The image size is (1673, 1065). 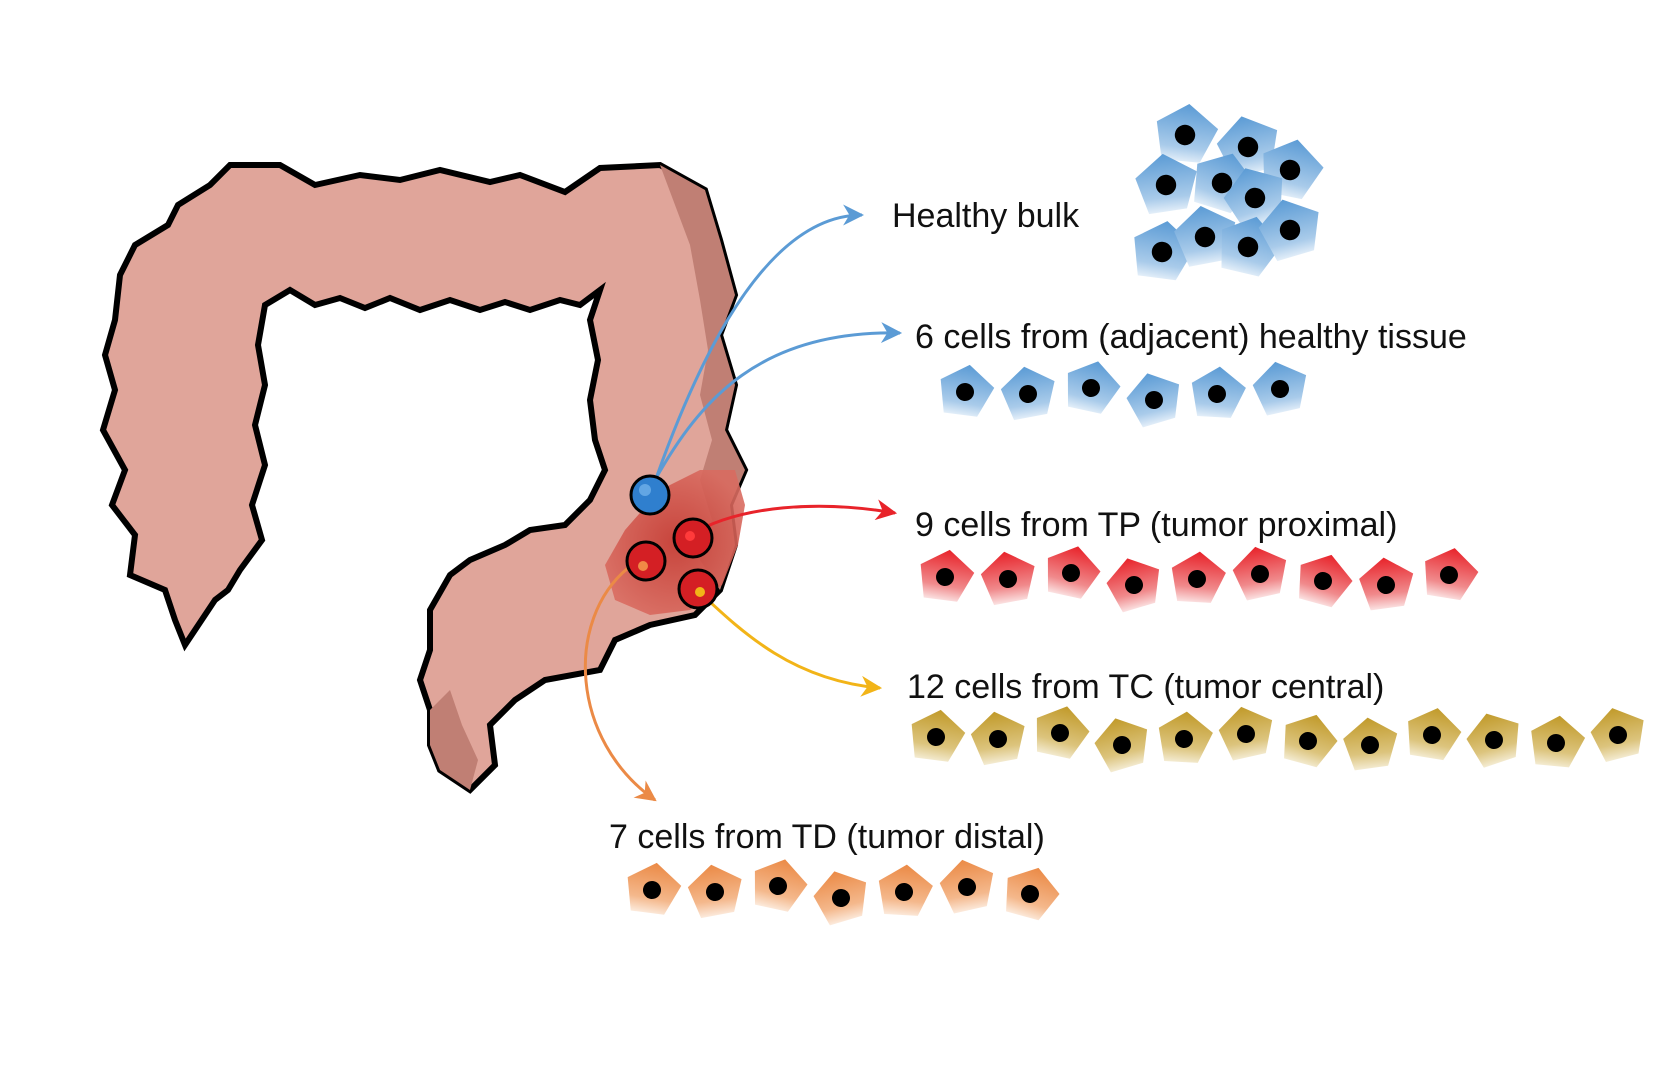 What do you see at coordinates (1191, 337) in the screenshot?
I see `label-adjacent: 6 cells from (adjacent) healthy tissue` at bounding box center [1191, 337].